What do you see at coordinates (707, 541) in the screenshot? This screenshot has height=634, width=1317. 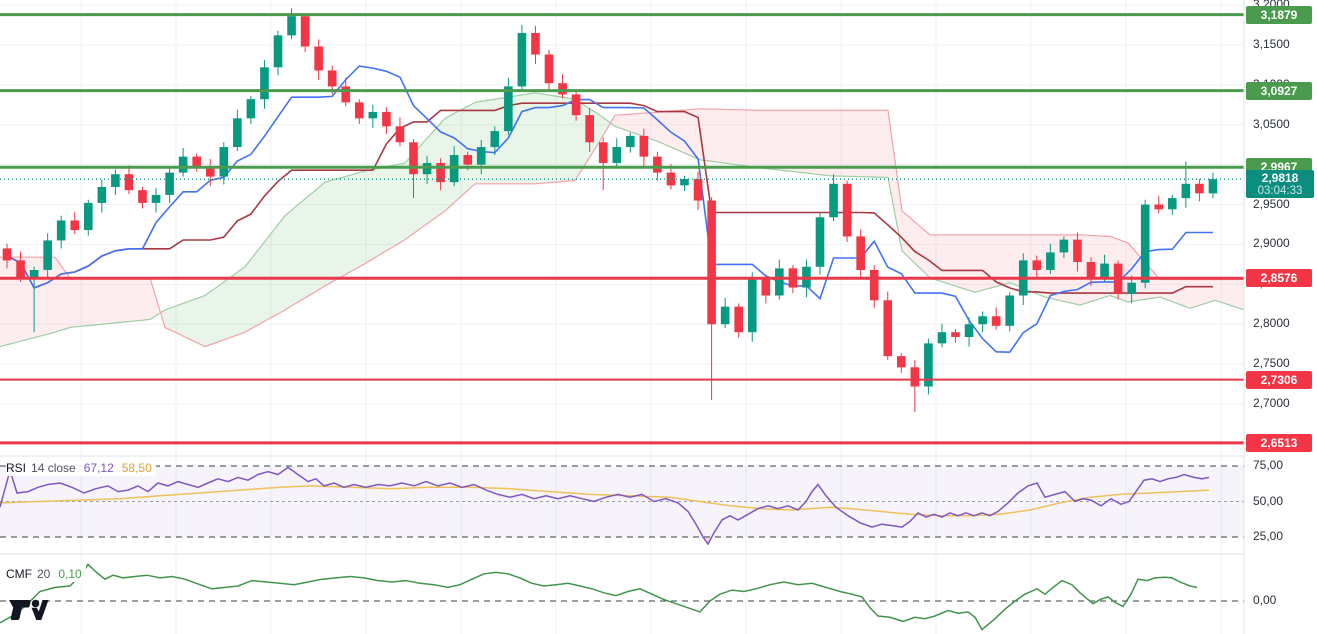 I see `rsi-oversold-fill` at bounding box center [707, 541].